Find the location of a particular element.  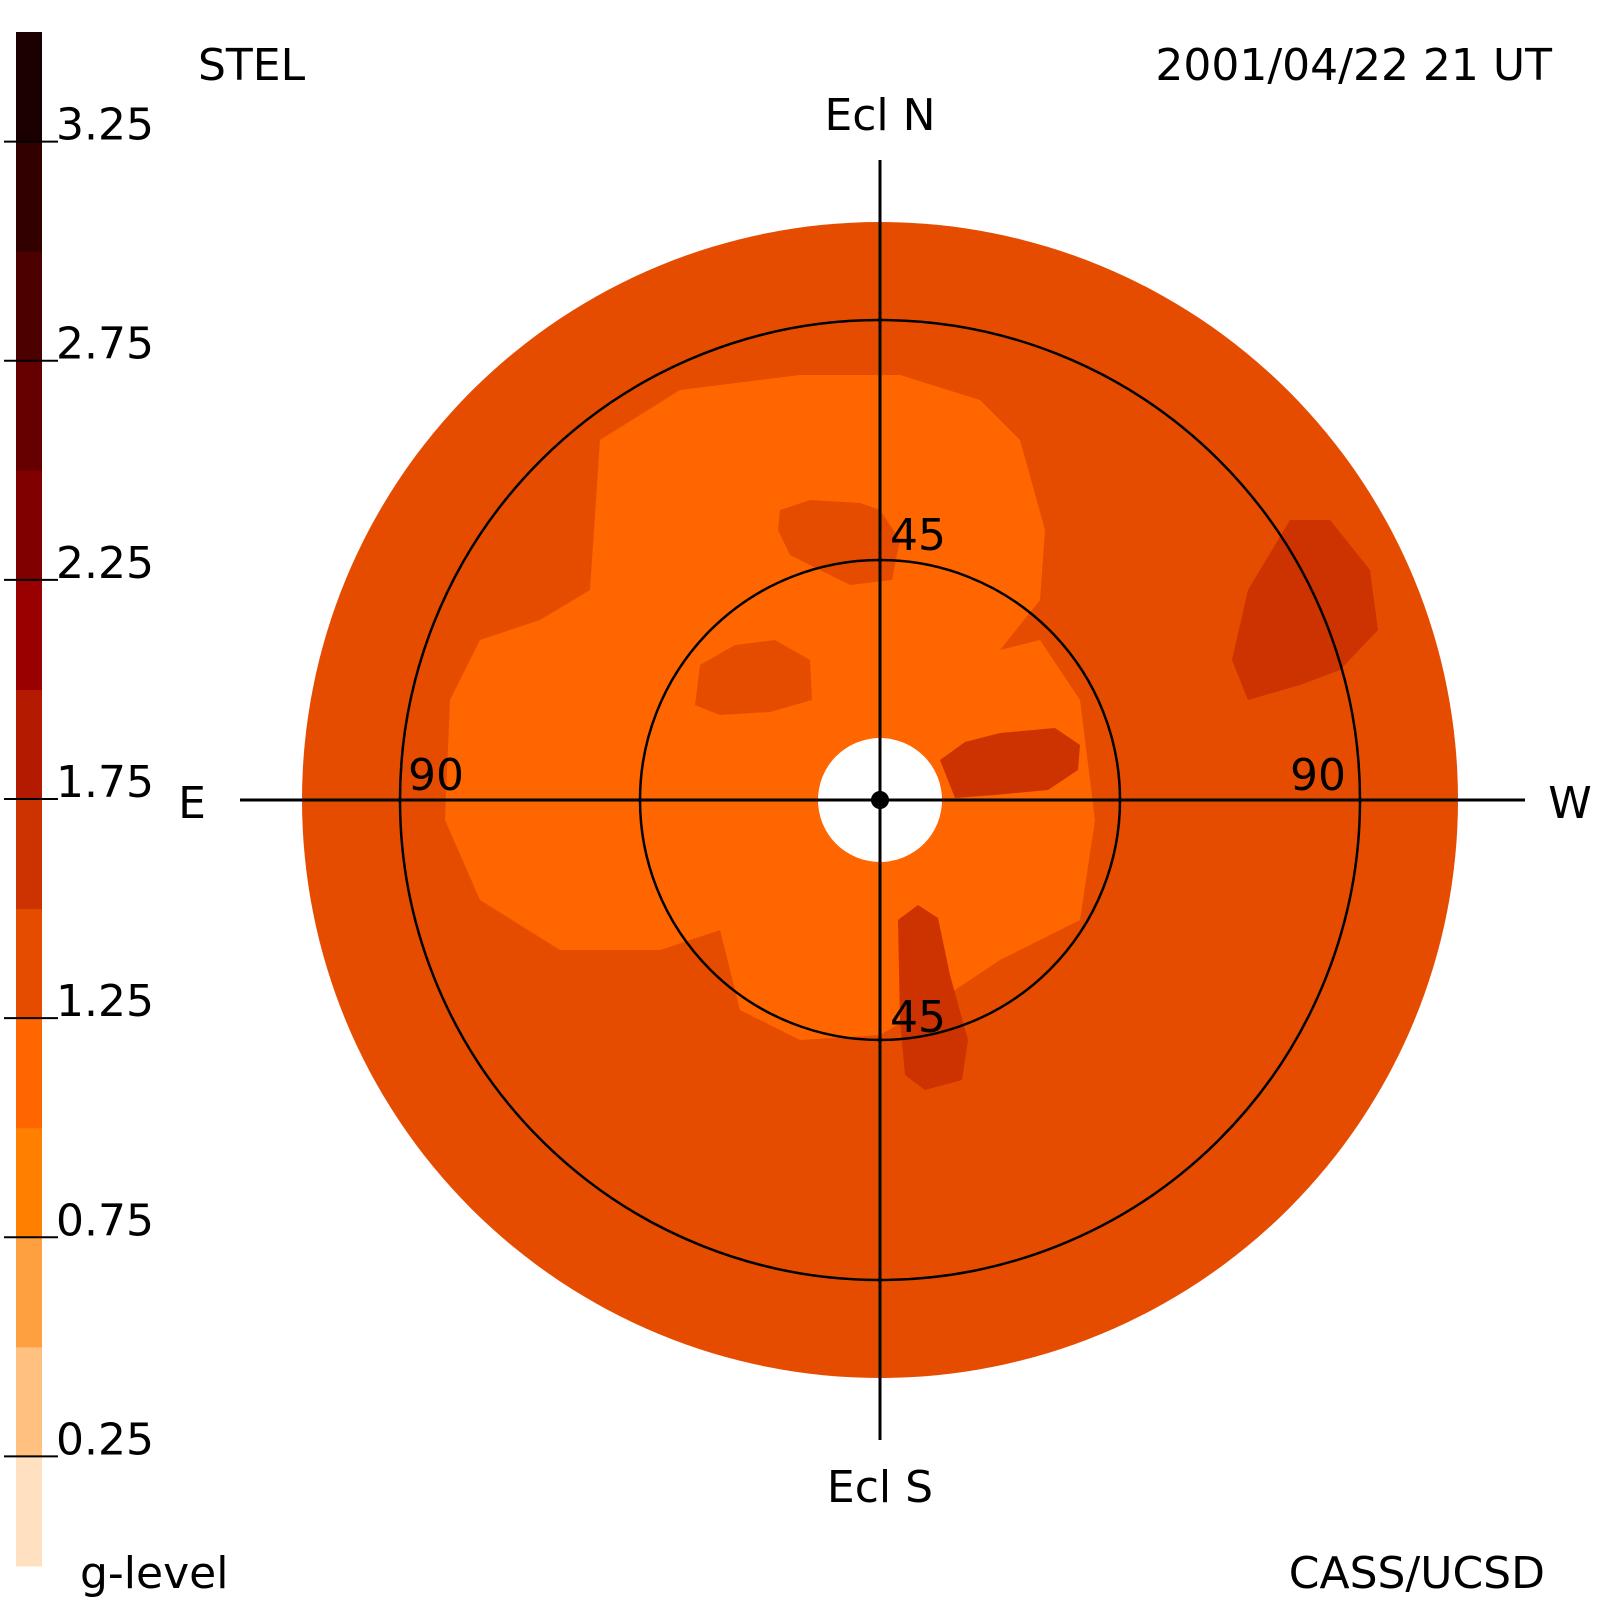

colorbar-ticks: 3.25 2.75 2.25 1.75 1.25 0.75 0.25 is located at coordinates (79, 782).